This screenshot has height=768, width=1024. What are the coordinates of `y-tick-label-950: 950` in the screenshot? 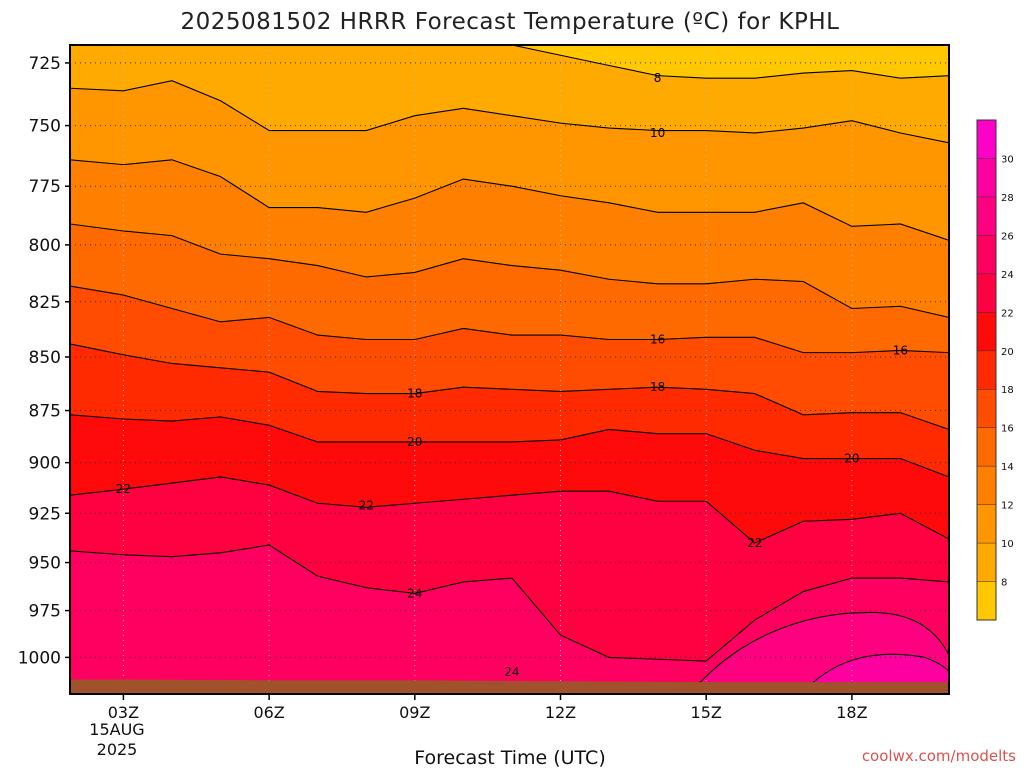 It's located at (45, 564).